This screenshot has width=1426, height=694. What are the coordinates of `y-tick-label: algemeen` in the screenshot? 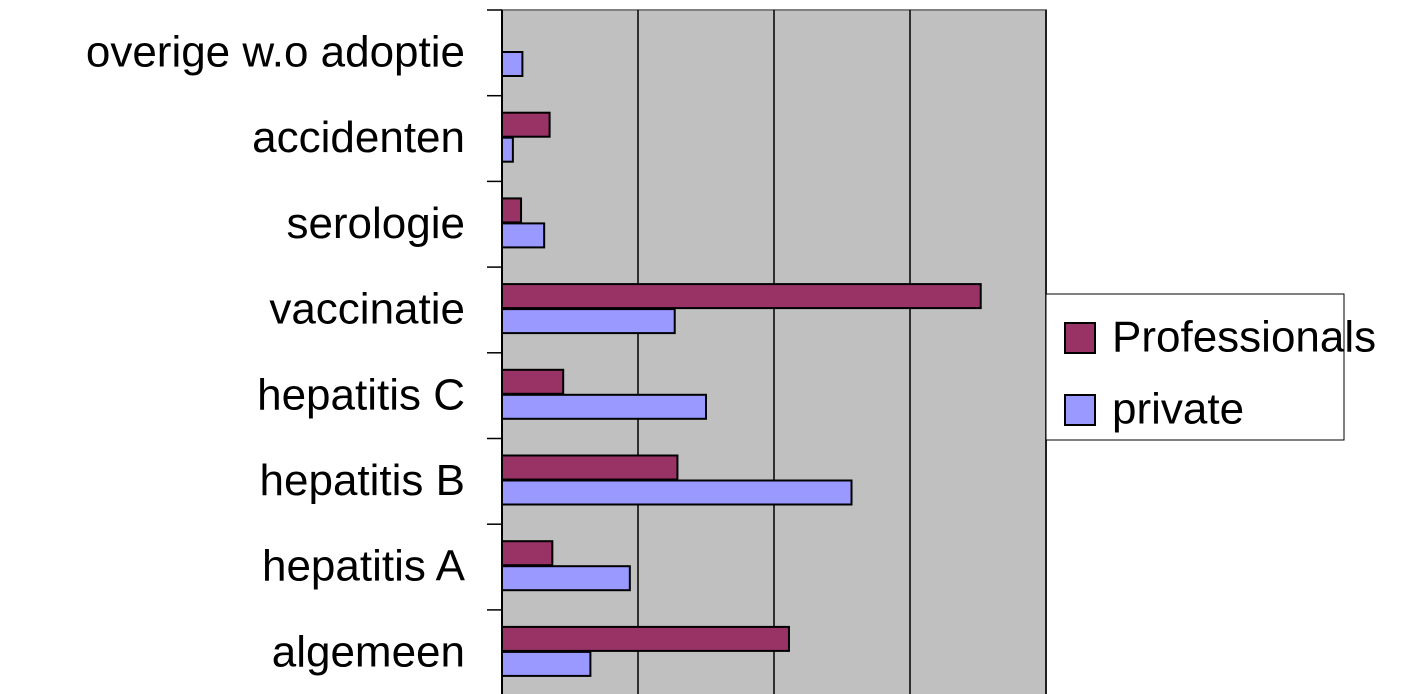 It's located at (368, 651).